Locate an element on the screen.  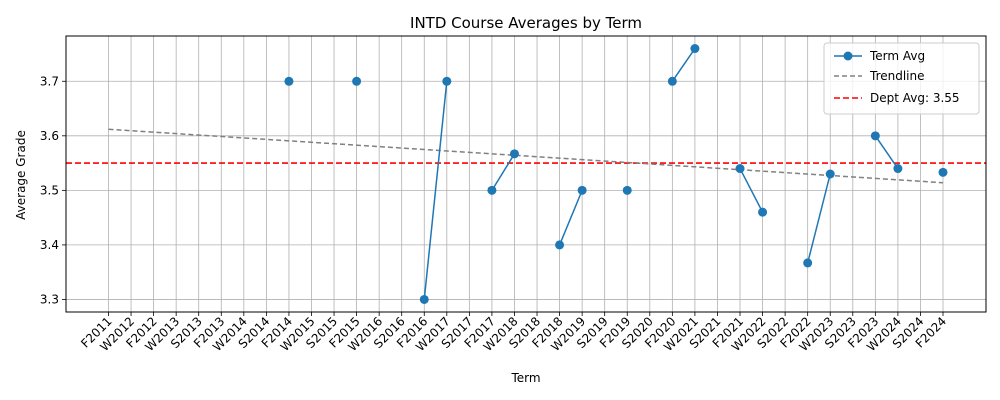
x-axis-title: Term is located at coordinates (525, 378).